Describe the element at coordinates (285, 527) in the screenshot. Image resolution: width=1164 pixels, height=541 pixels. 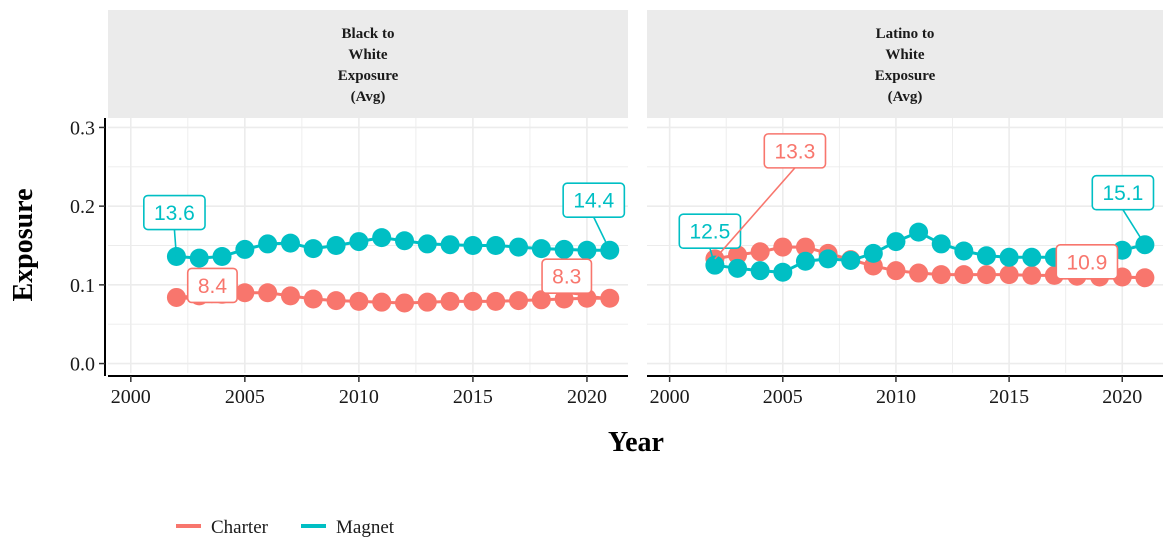
I see `legend: Charter Magnet` at that location.